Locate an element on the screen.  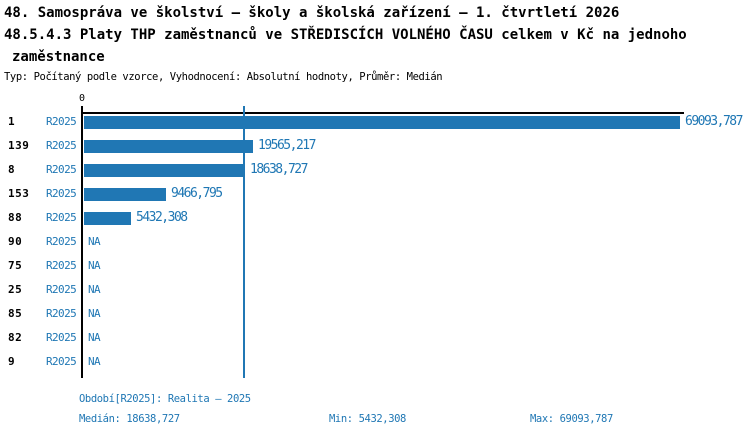
median-line is located at coordinates (244, 242).